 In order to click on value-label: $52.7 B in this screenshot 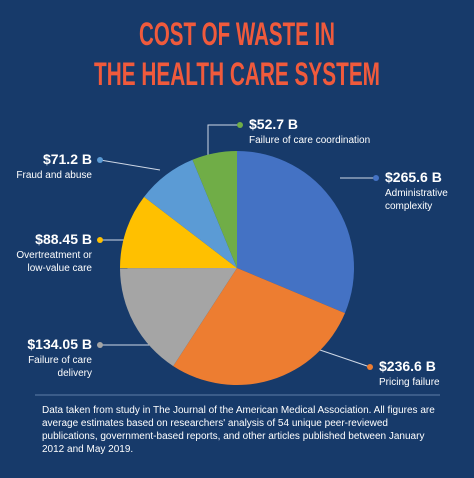, I will do `click(274, 124)`.